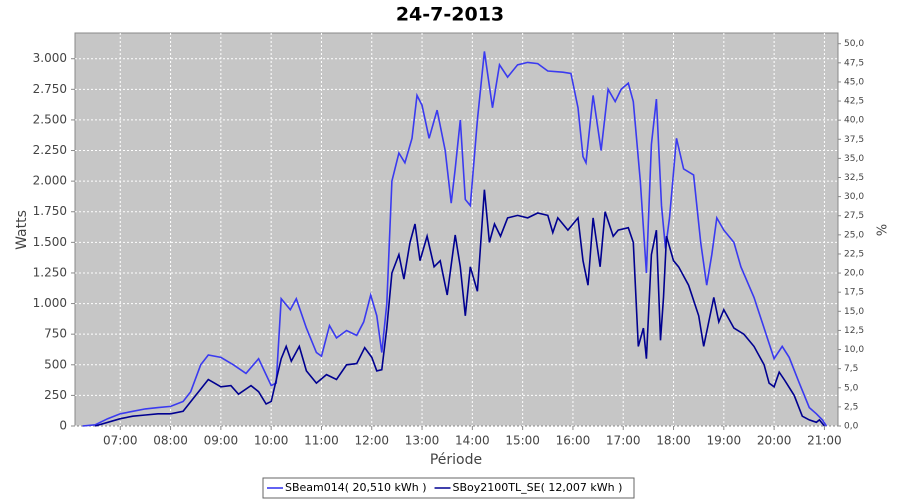  Describe the element at coordinates (854, 102) in the screenshot. I see `y2-tick-label: 42,5` at that location.